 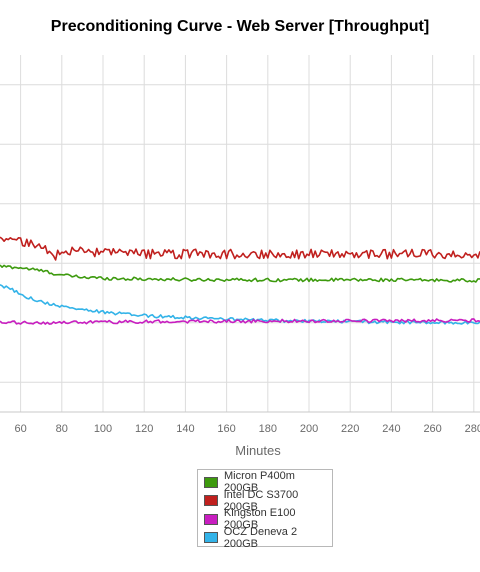 I want to click on series-line-ocz-deneva-2-200gb, so click(x=240, y=304).